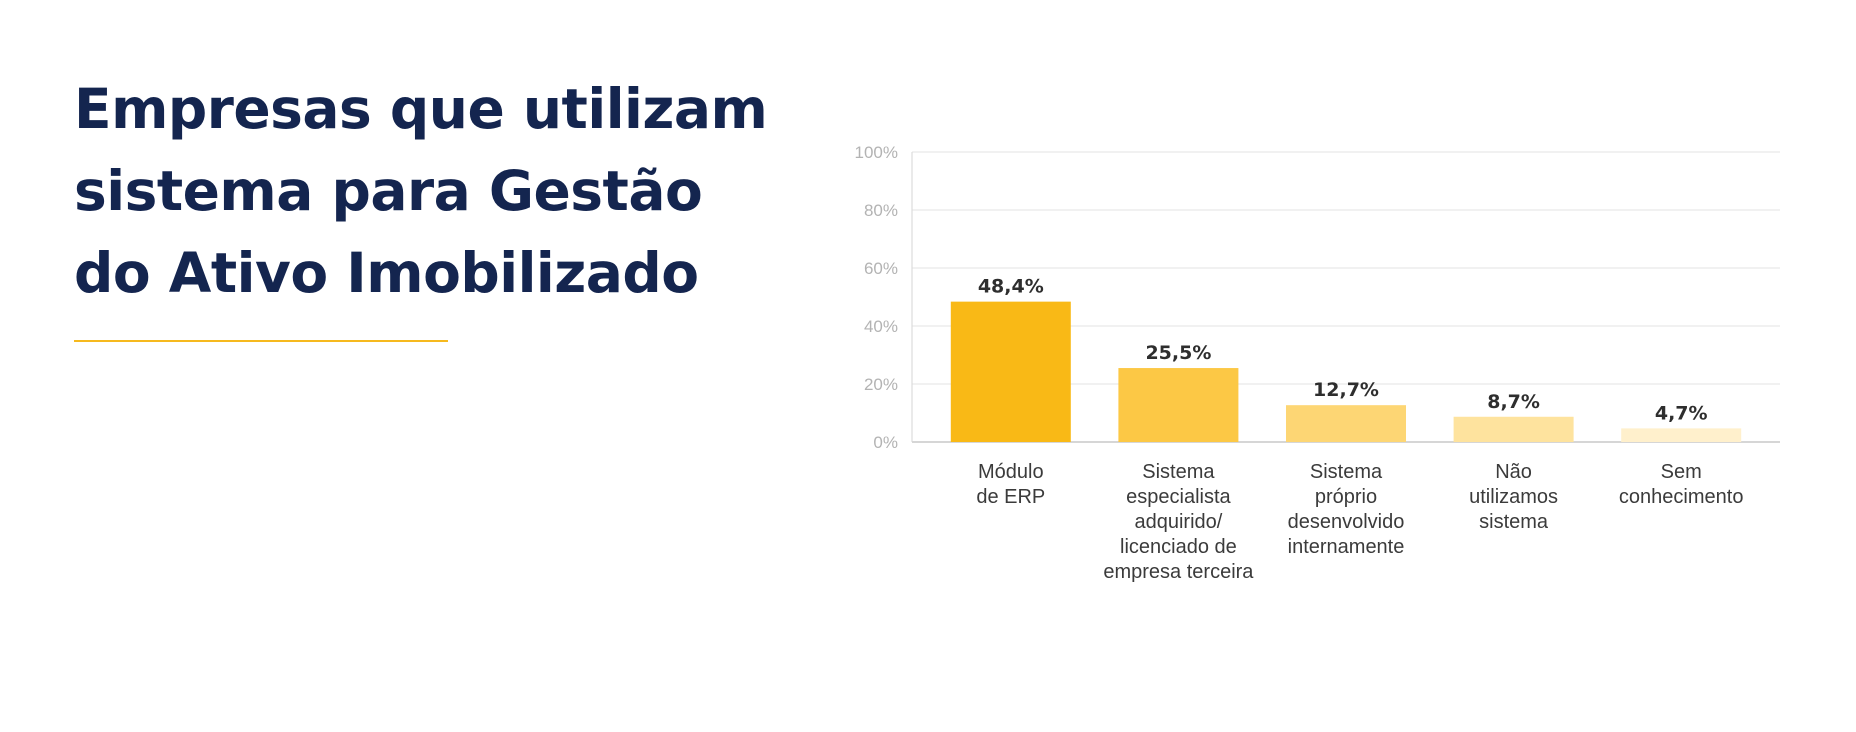 This screenshot has width=1856, height=732. Describe the element at coordinates (1514, 522) in the screenshot. I see `x-tick-label-line: sistema` at that location.